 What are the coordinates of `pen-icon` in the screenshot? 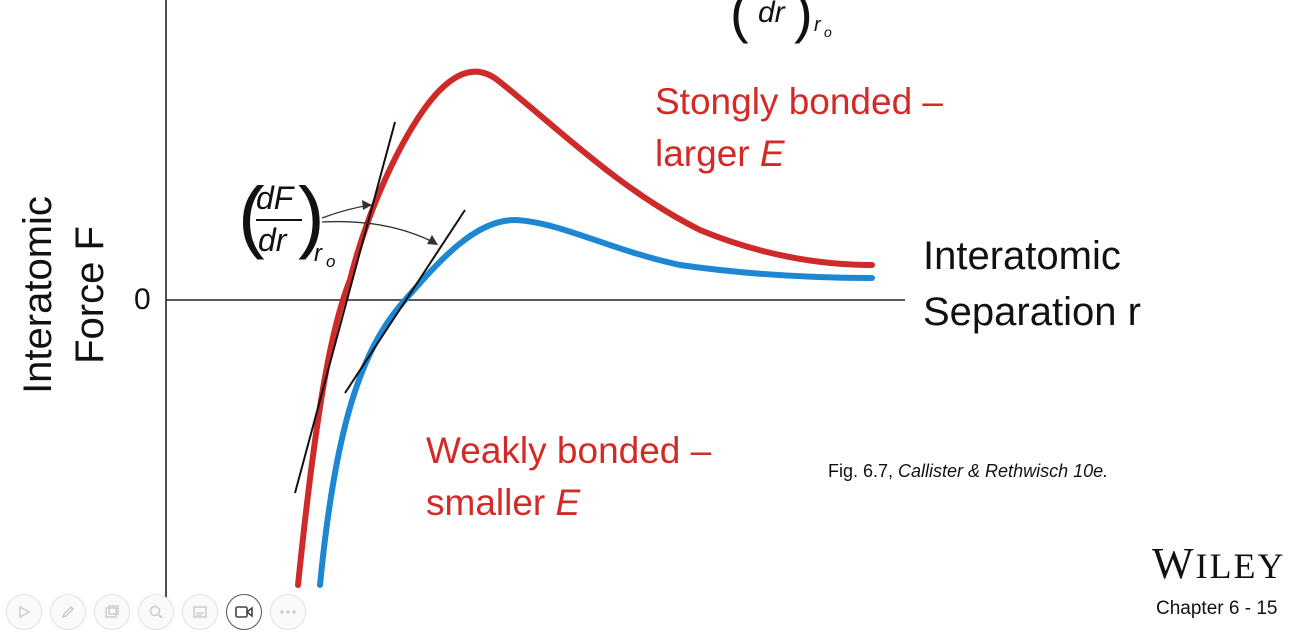 It's located at (68, 612).